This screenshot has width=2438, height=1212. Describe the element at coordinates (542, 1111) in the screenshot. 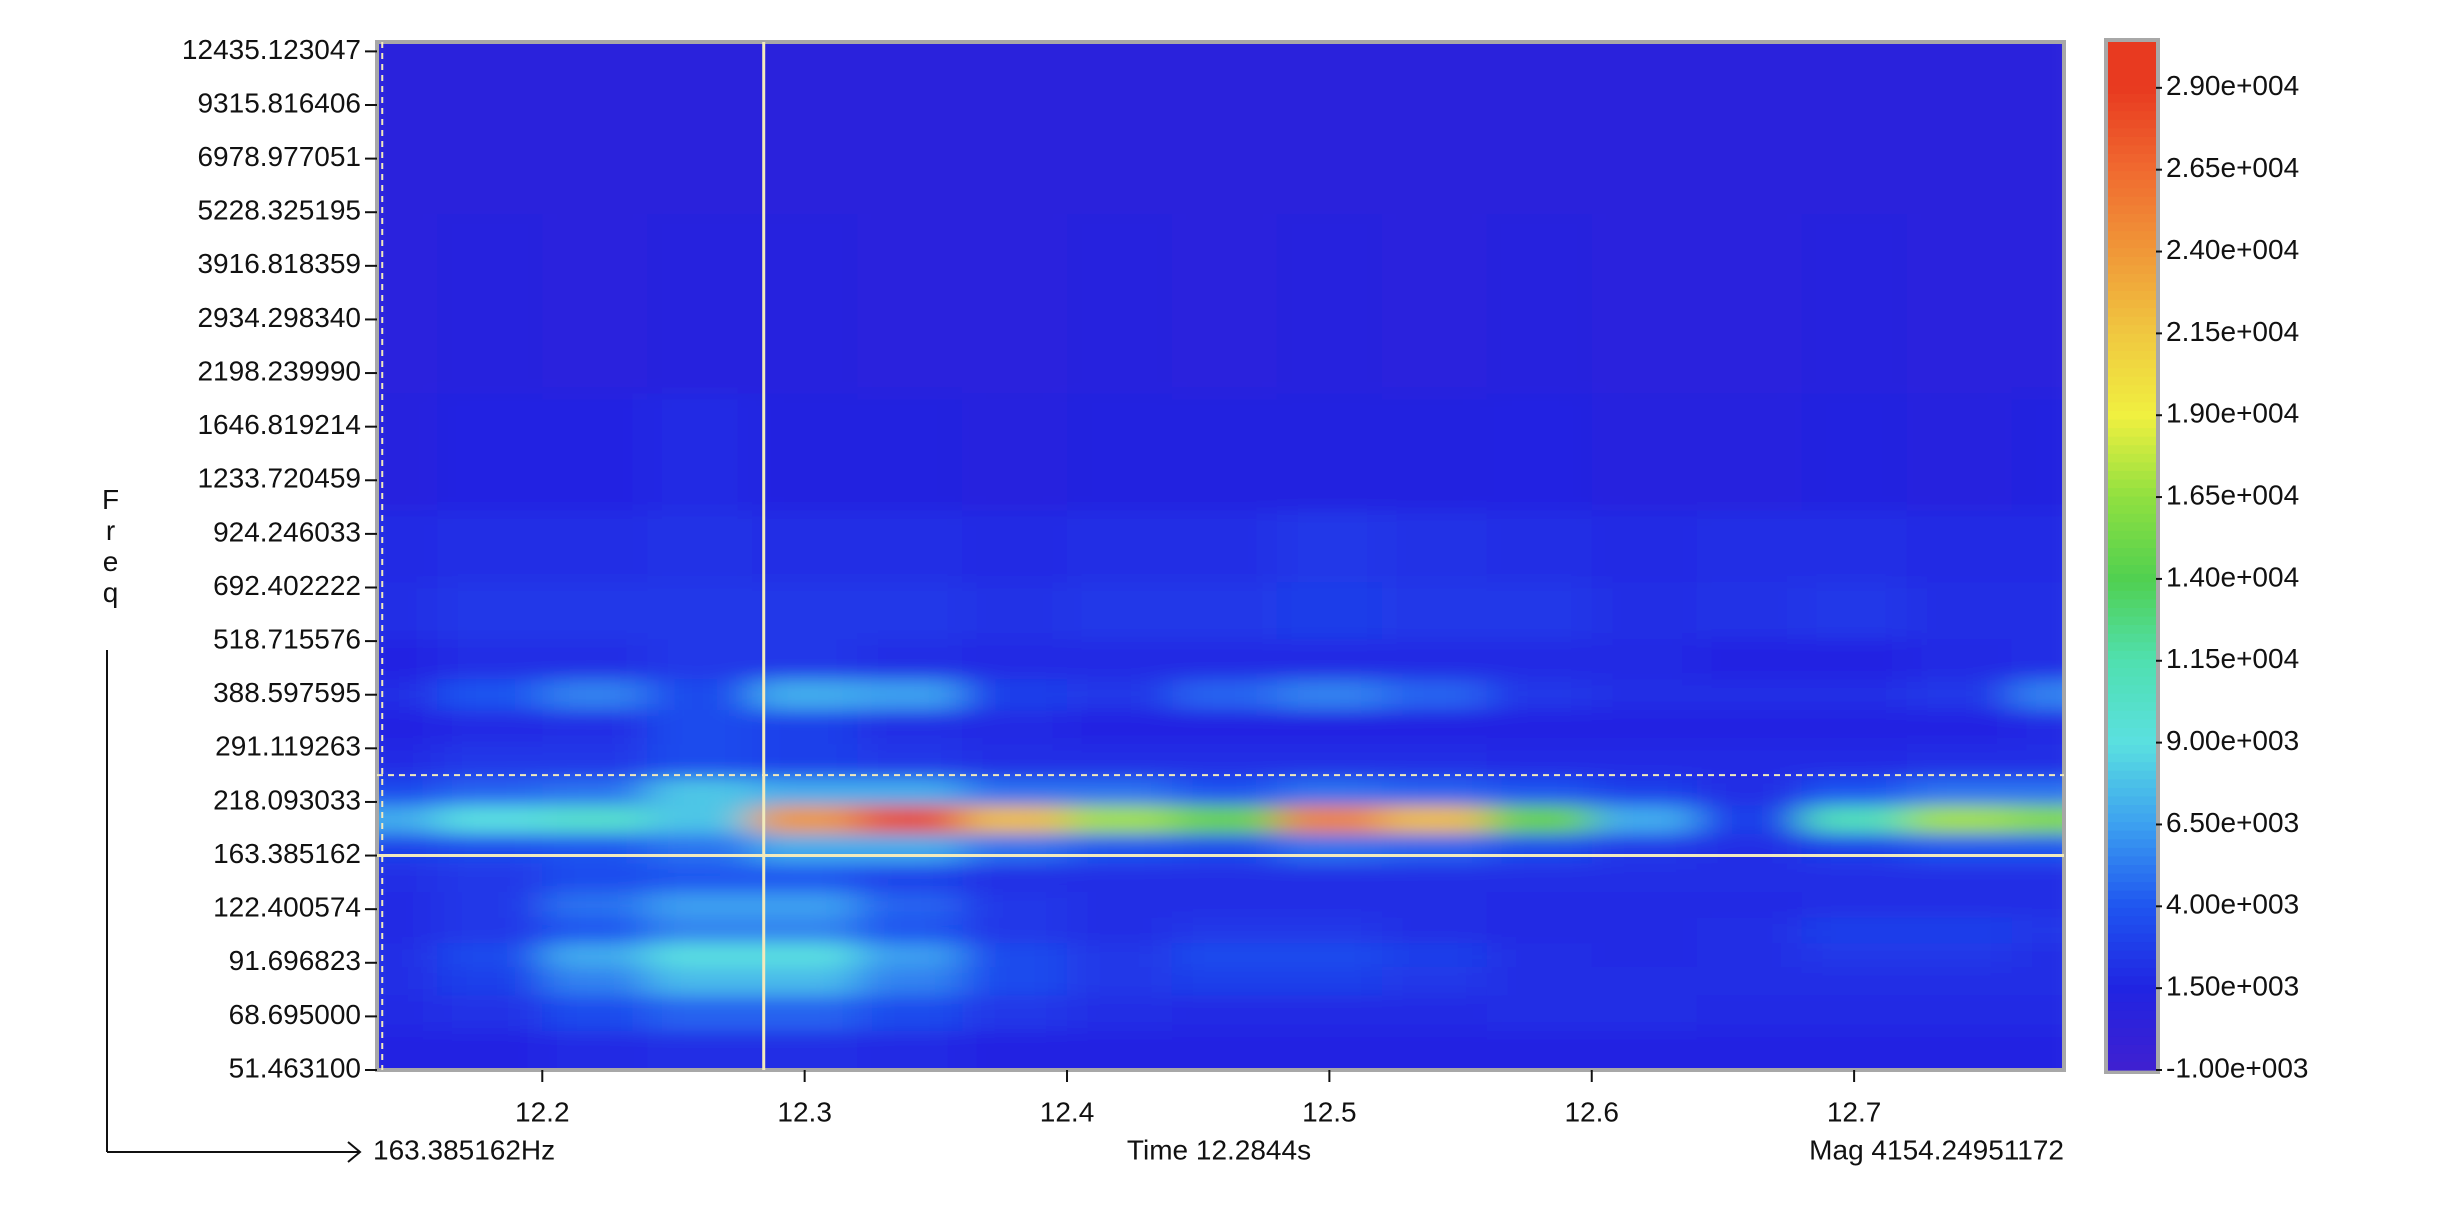

I see `x-tick-label: 12.2` at that location.